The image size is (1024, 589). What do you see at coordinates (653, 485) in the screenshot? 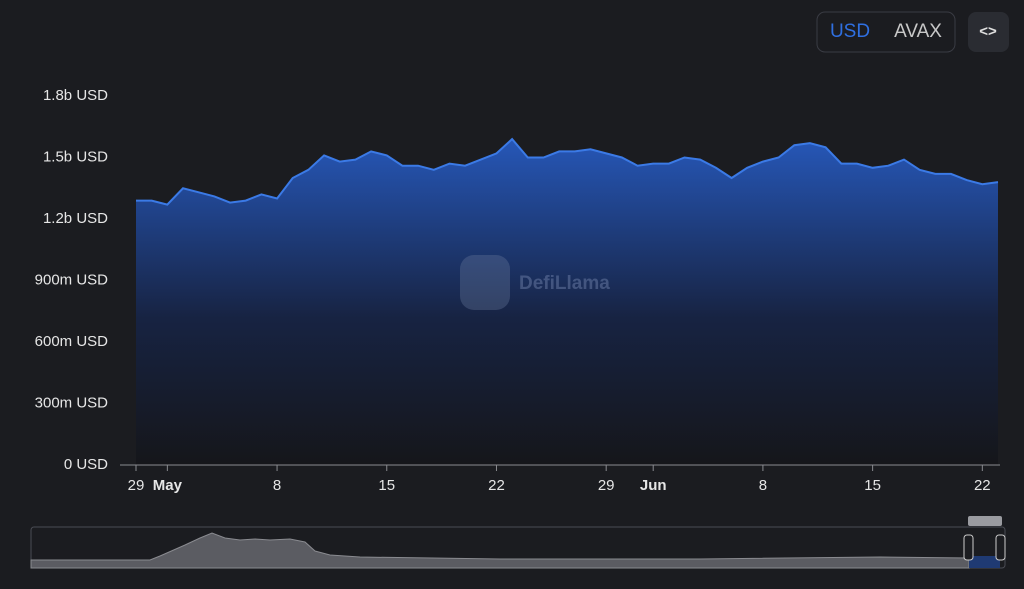
I see `x-tick-label: Jun` at bounding box center [653, 485].